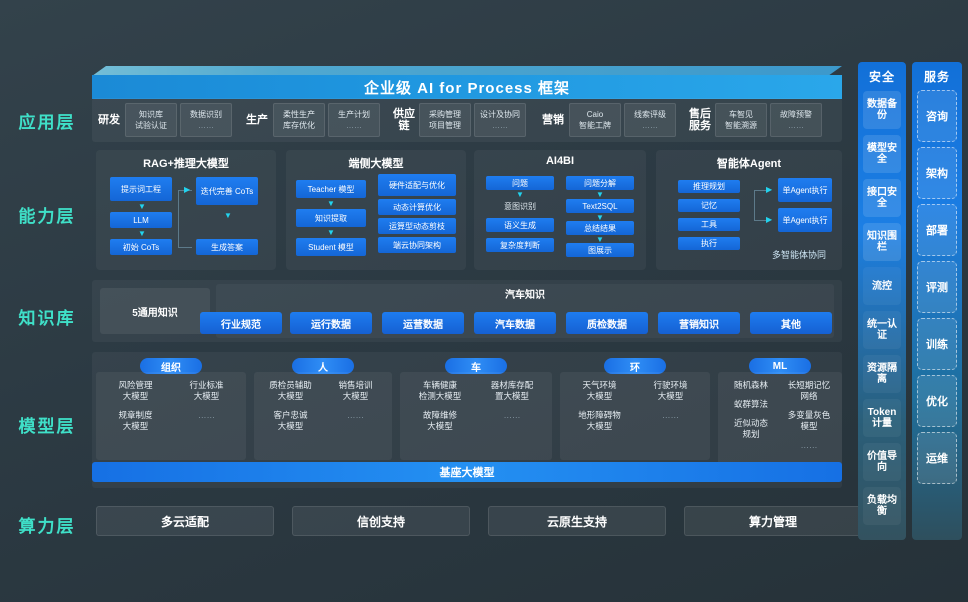 The image size is (968, 602). What do you see at coordinates (520, 206) in the screenshot?
I see `cap-chip: 意图识别` at bounding box center [520, 206].